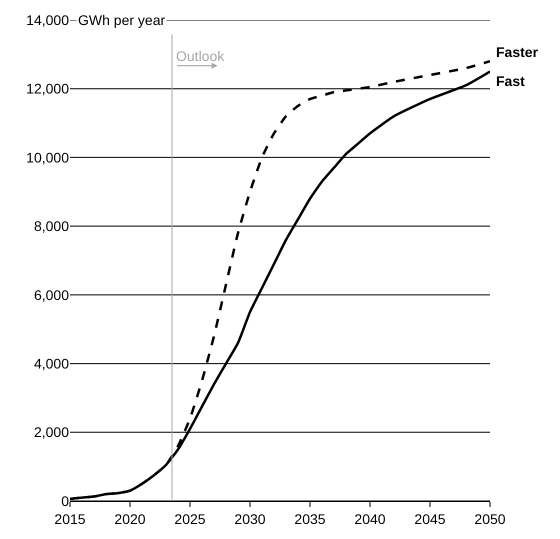 This screenshot has height=539, width=560. What do you see at coordinates (190, 518) in the screenshot?
I see `x-tick-label: 2025` at bounding box center [190, 518].